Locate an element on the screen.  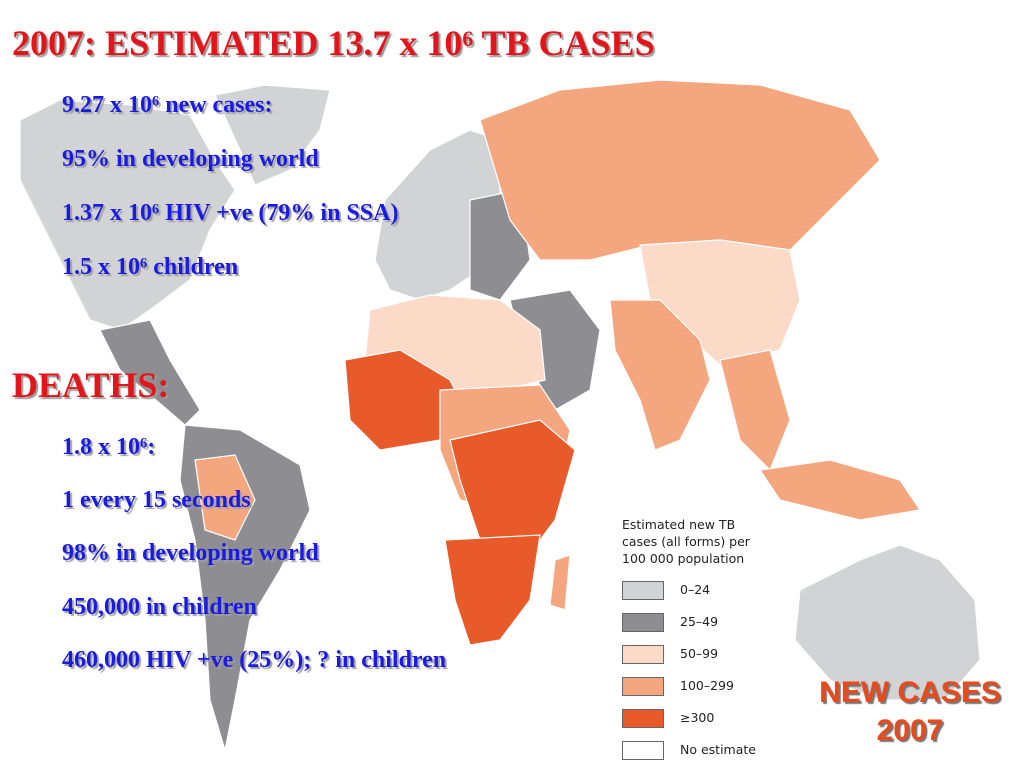
north-america is located at coordinates (127, 215).